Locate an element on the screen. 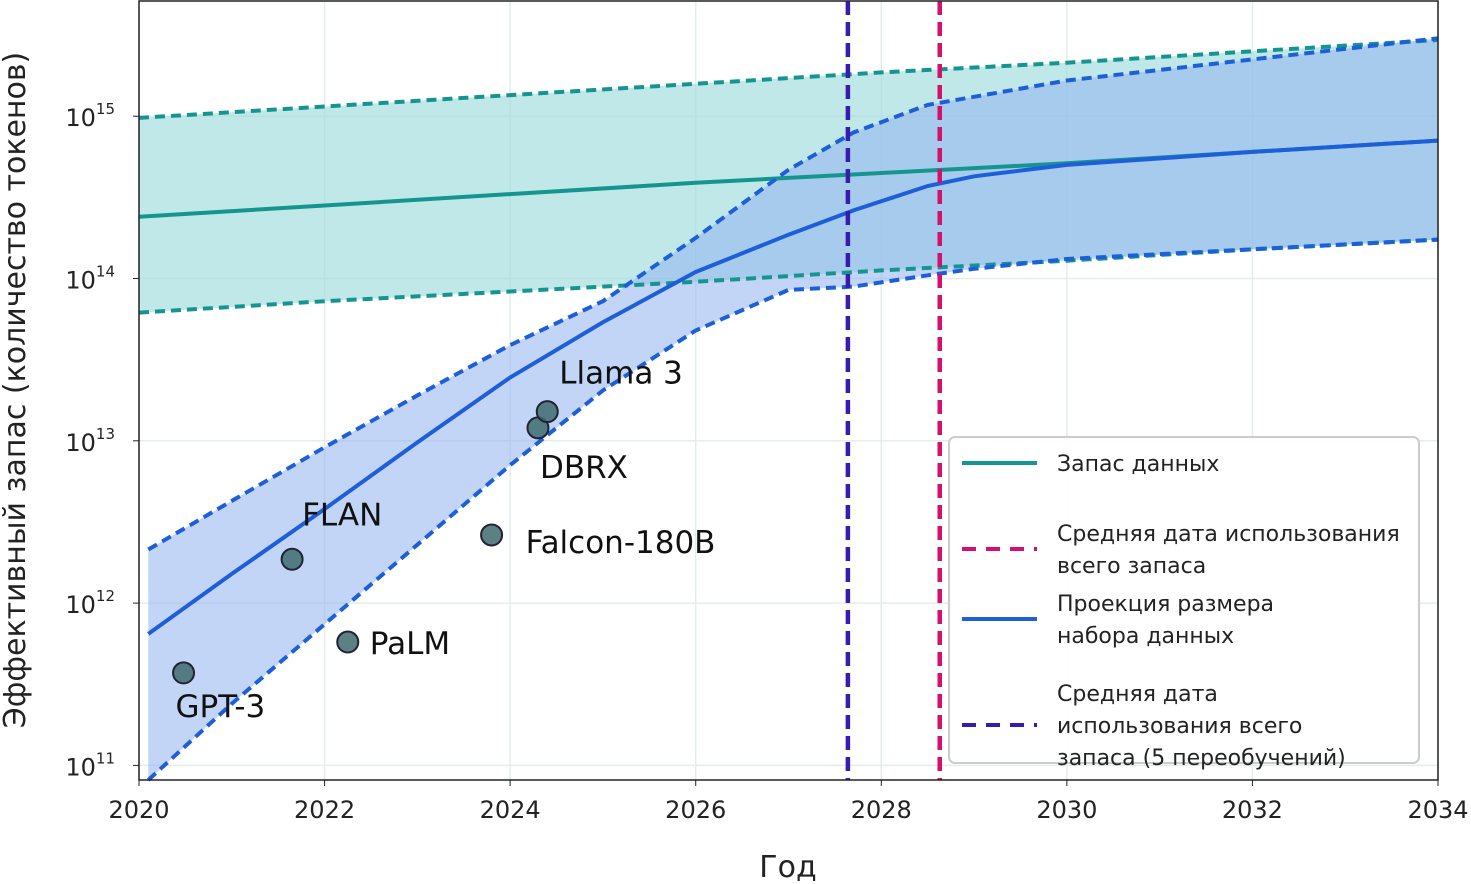 This screenshot has width=1471, height=884. legend-label: запаса (5 переобучений) is located at coordinates (1201, 758).